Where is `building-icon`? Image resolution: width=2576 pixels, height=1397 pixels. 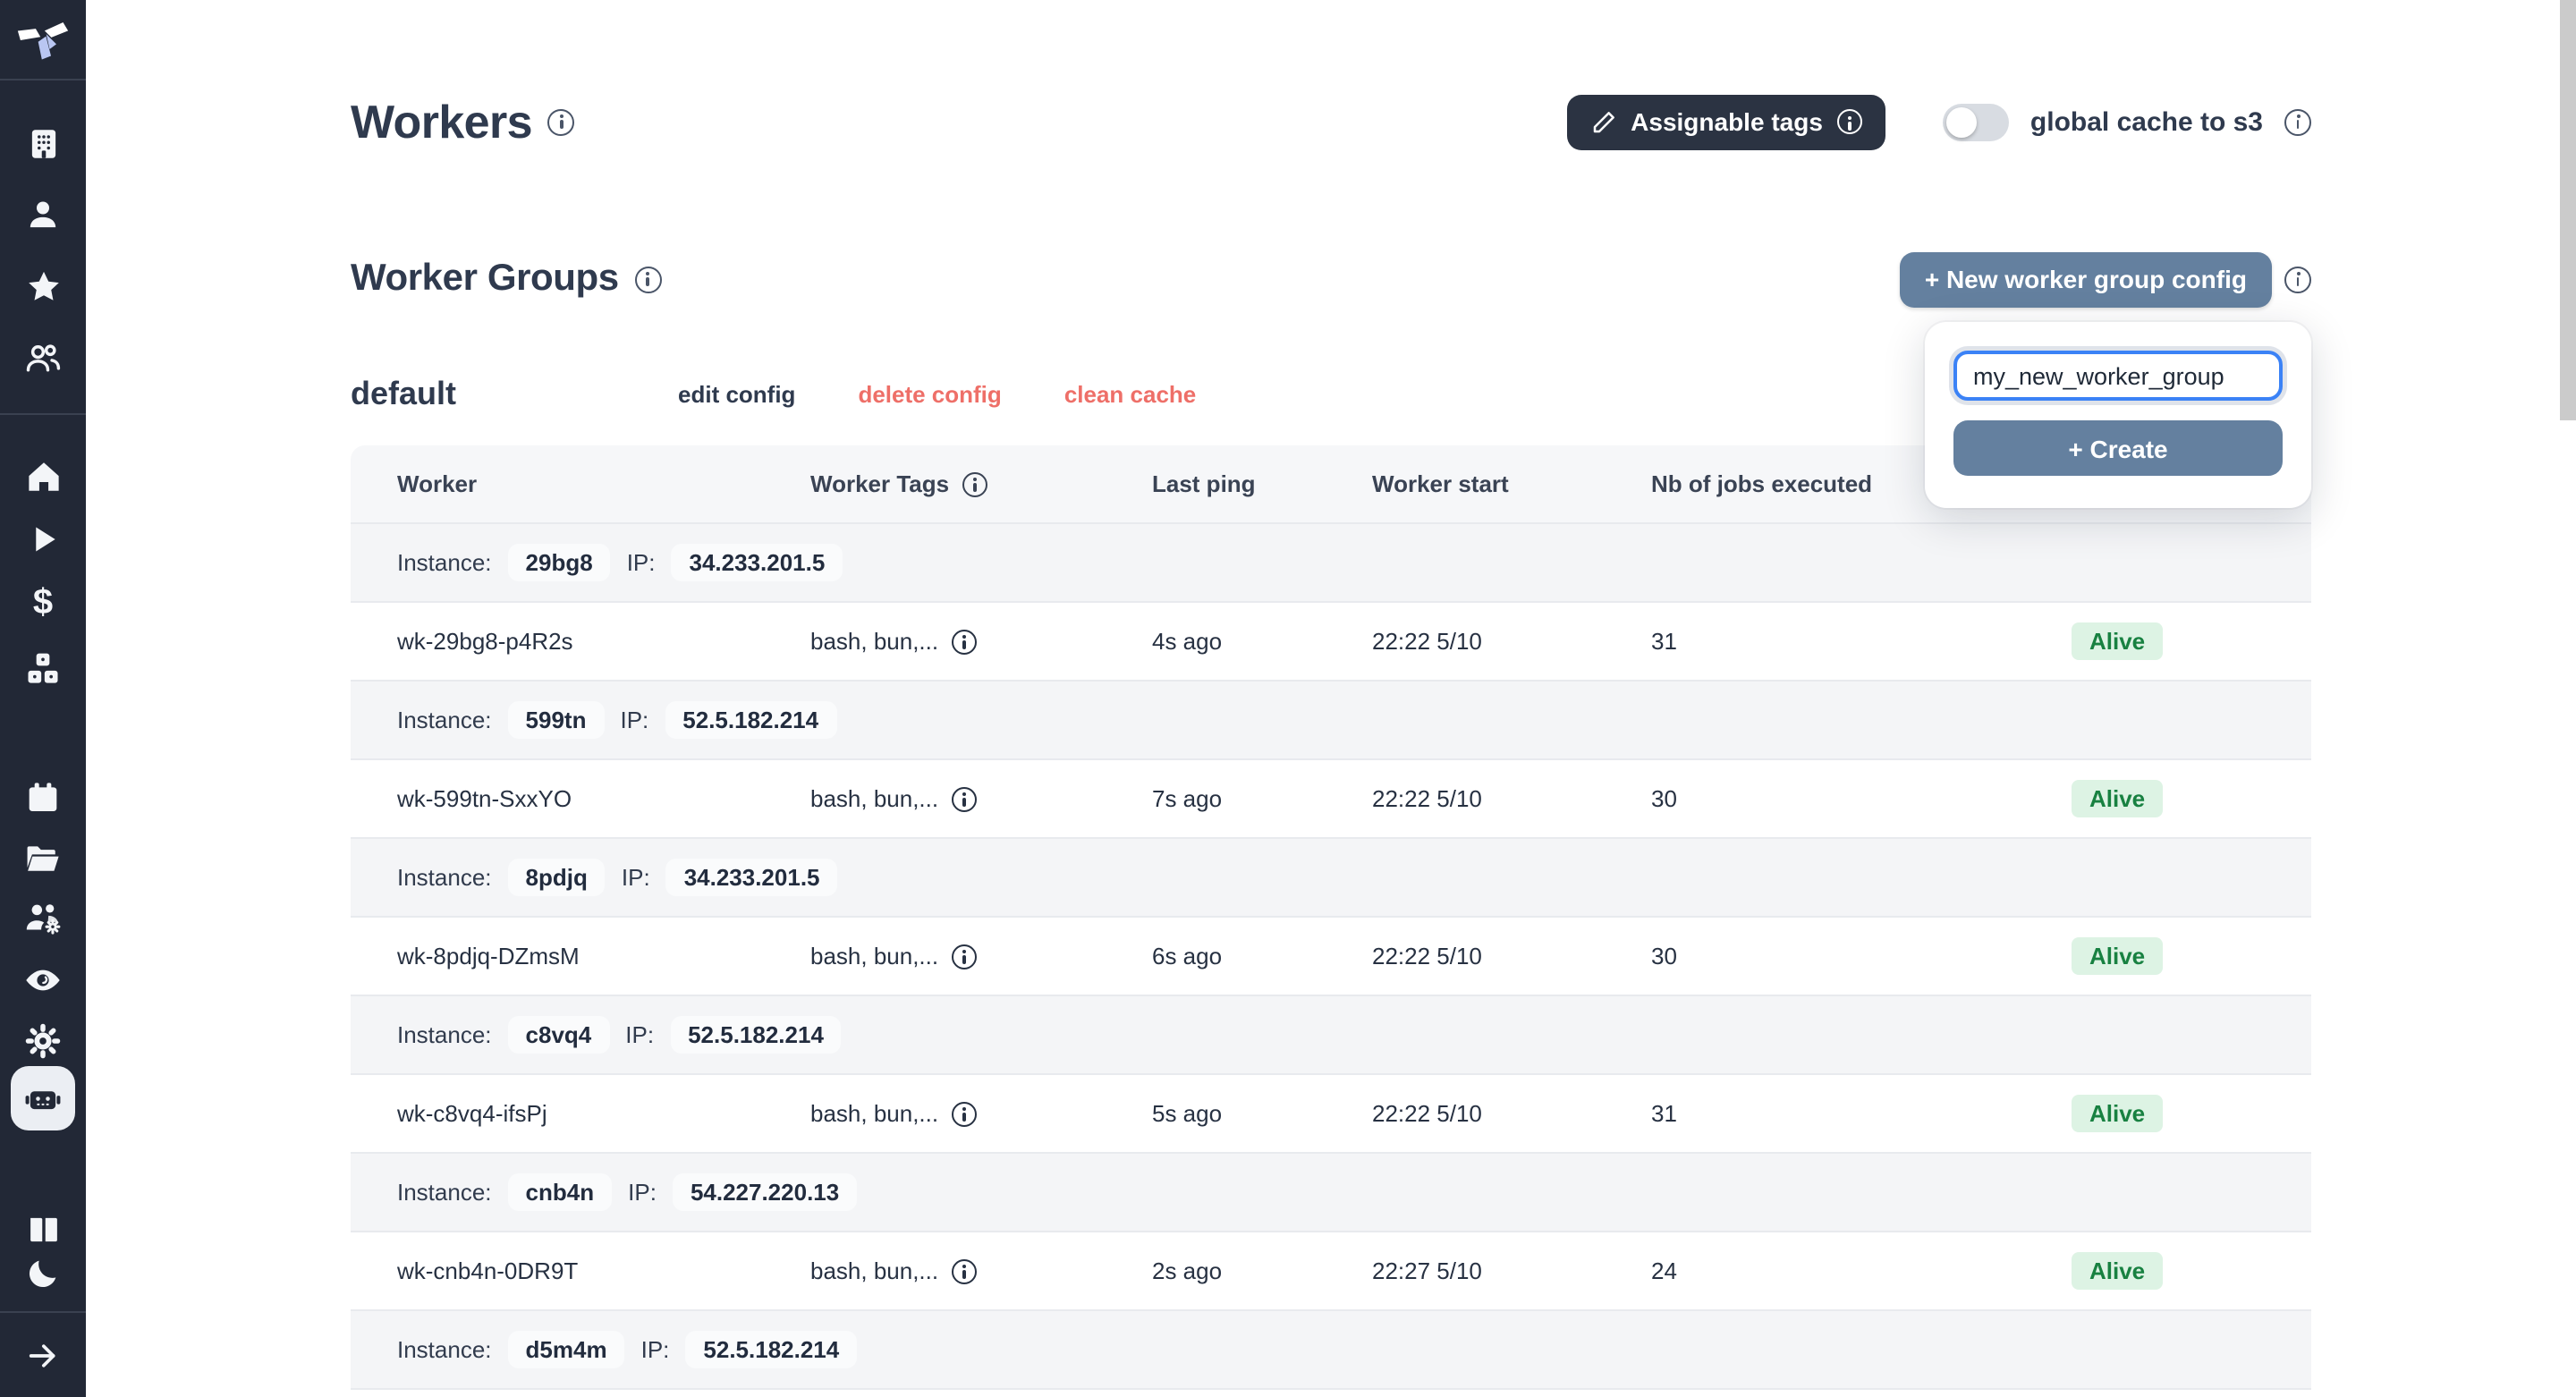
building-icon is located at coordinates (42, 143).